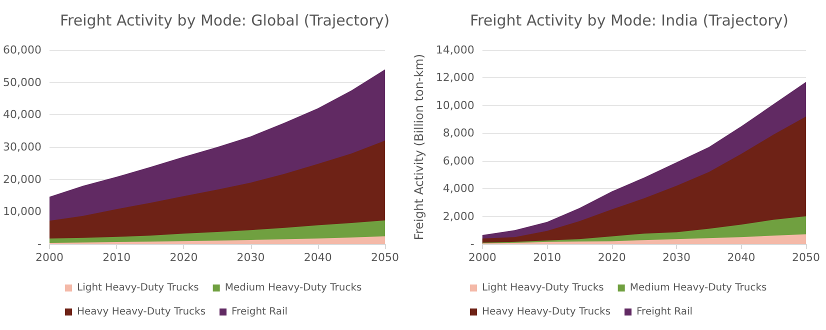  I want to click on y-tick-label: 2,000, so click(458, 216).